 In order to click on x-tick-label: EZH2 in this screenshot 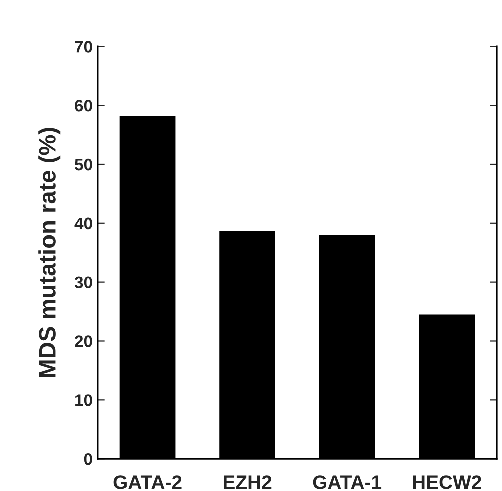, I will do `click(248, 483)`.